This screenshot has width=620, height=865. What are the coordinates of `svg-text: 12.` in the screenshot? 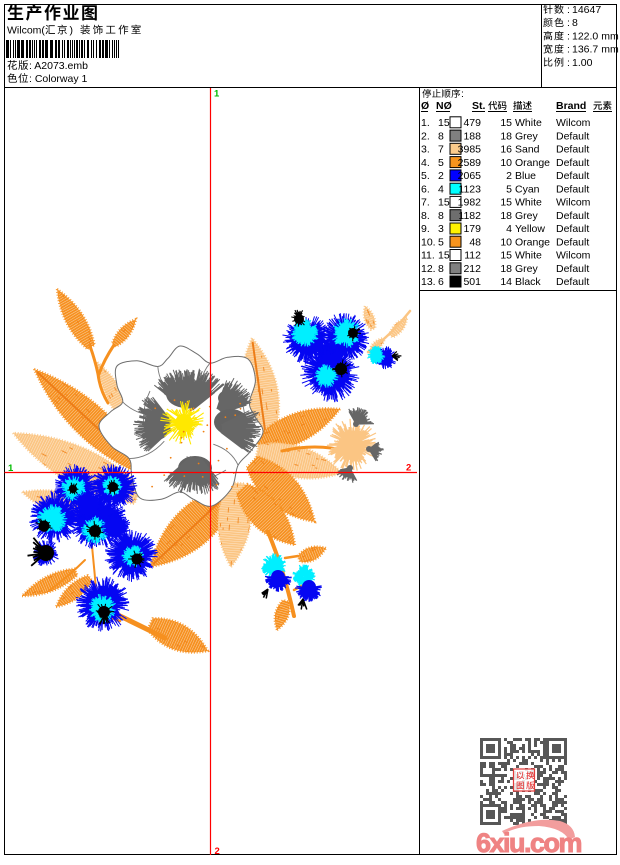 It's located at (428, 269).